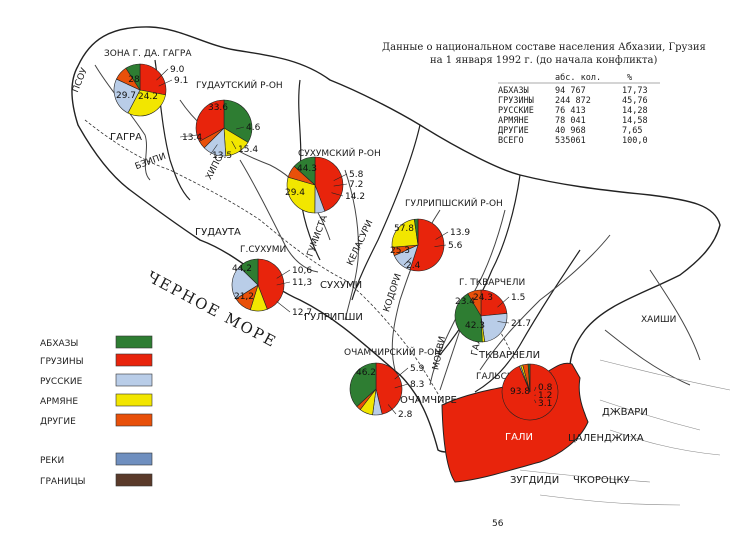 This screenshot has width=755, height=546. What do you see at coordinates (455, 246) in the screenshot?
I see `pie-side-label: 5.6` at bounding box center [455, 246].